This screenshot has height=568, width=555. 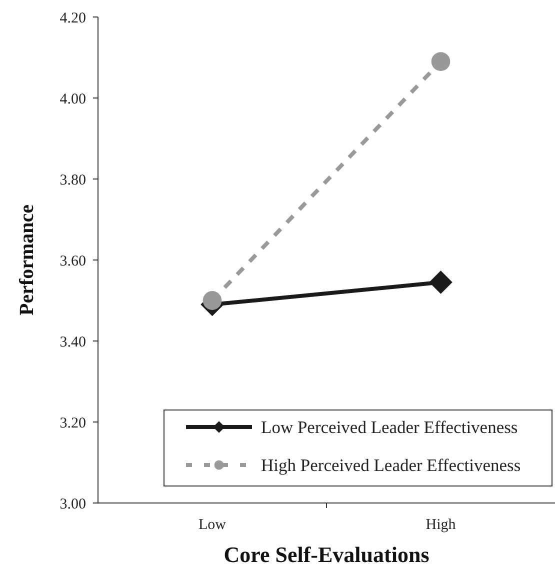 What do you see at coordinates (73, 99) in the screenshot?
I see `y-tick-label: 4.00` at bounding box center [73, 99].